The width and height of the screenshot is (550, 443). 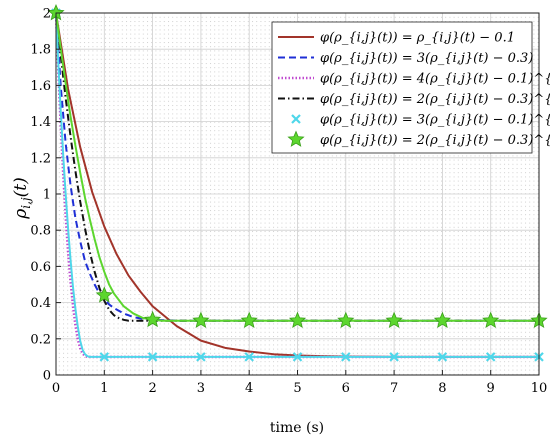 What do you see at coordinates (47, 195) in the screenshot?
I see `y-tick-label: 1` at bounding box center [47, 195].